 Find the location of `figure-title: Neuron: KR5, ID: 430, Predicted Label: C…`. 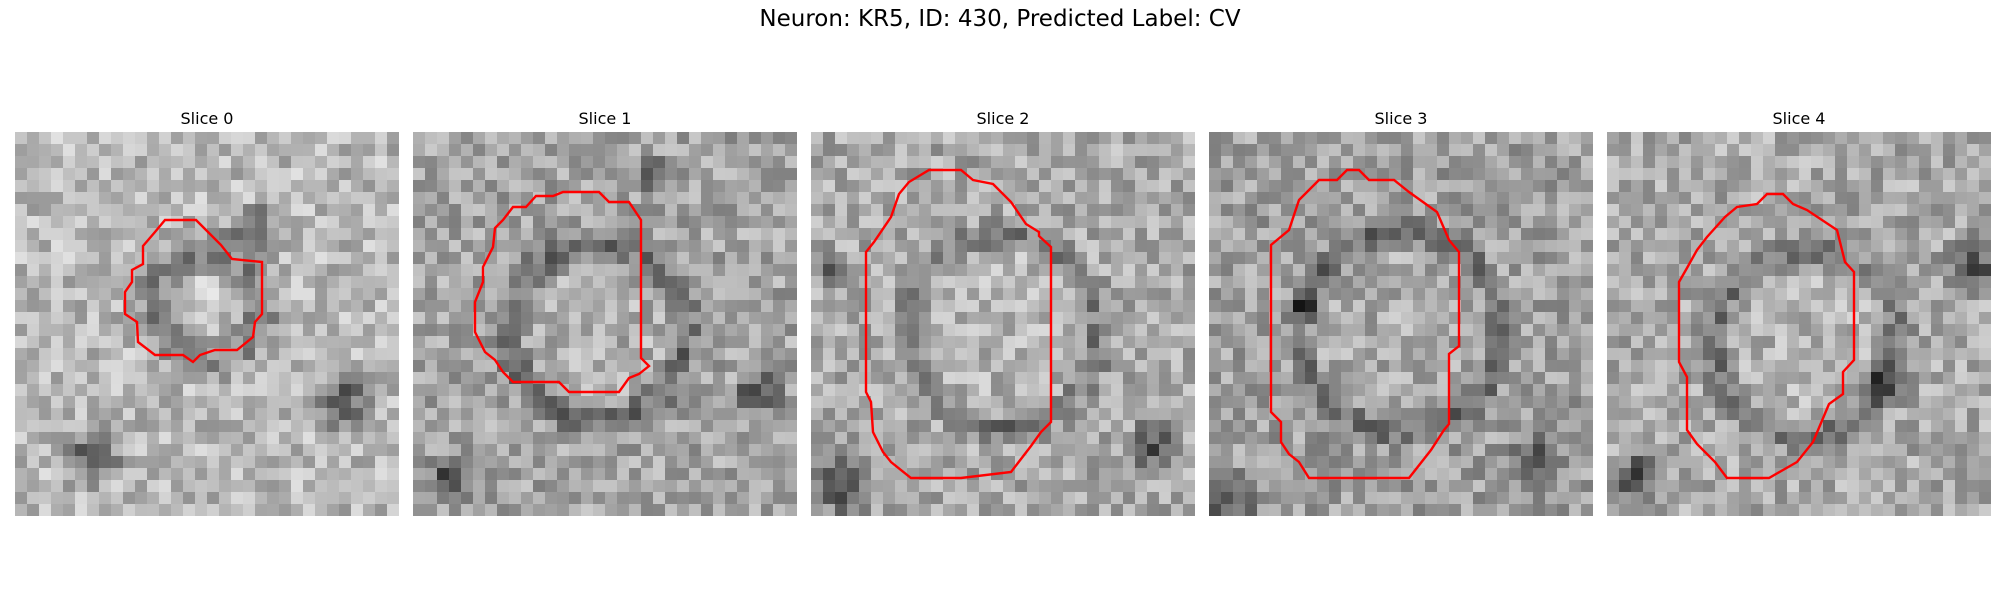

figure-title: Neuron: KR5, ID: 430, Predicted Label: C… is located at coordinates (1000, 19).